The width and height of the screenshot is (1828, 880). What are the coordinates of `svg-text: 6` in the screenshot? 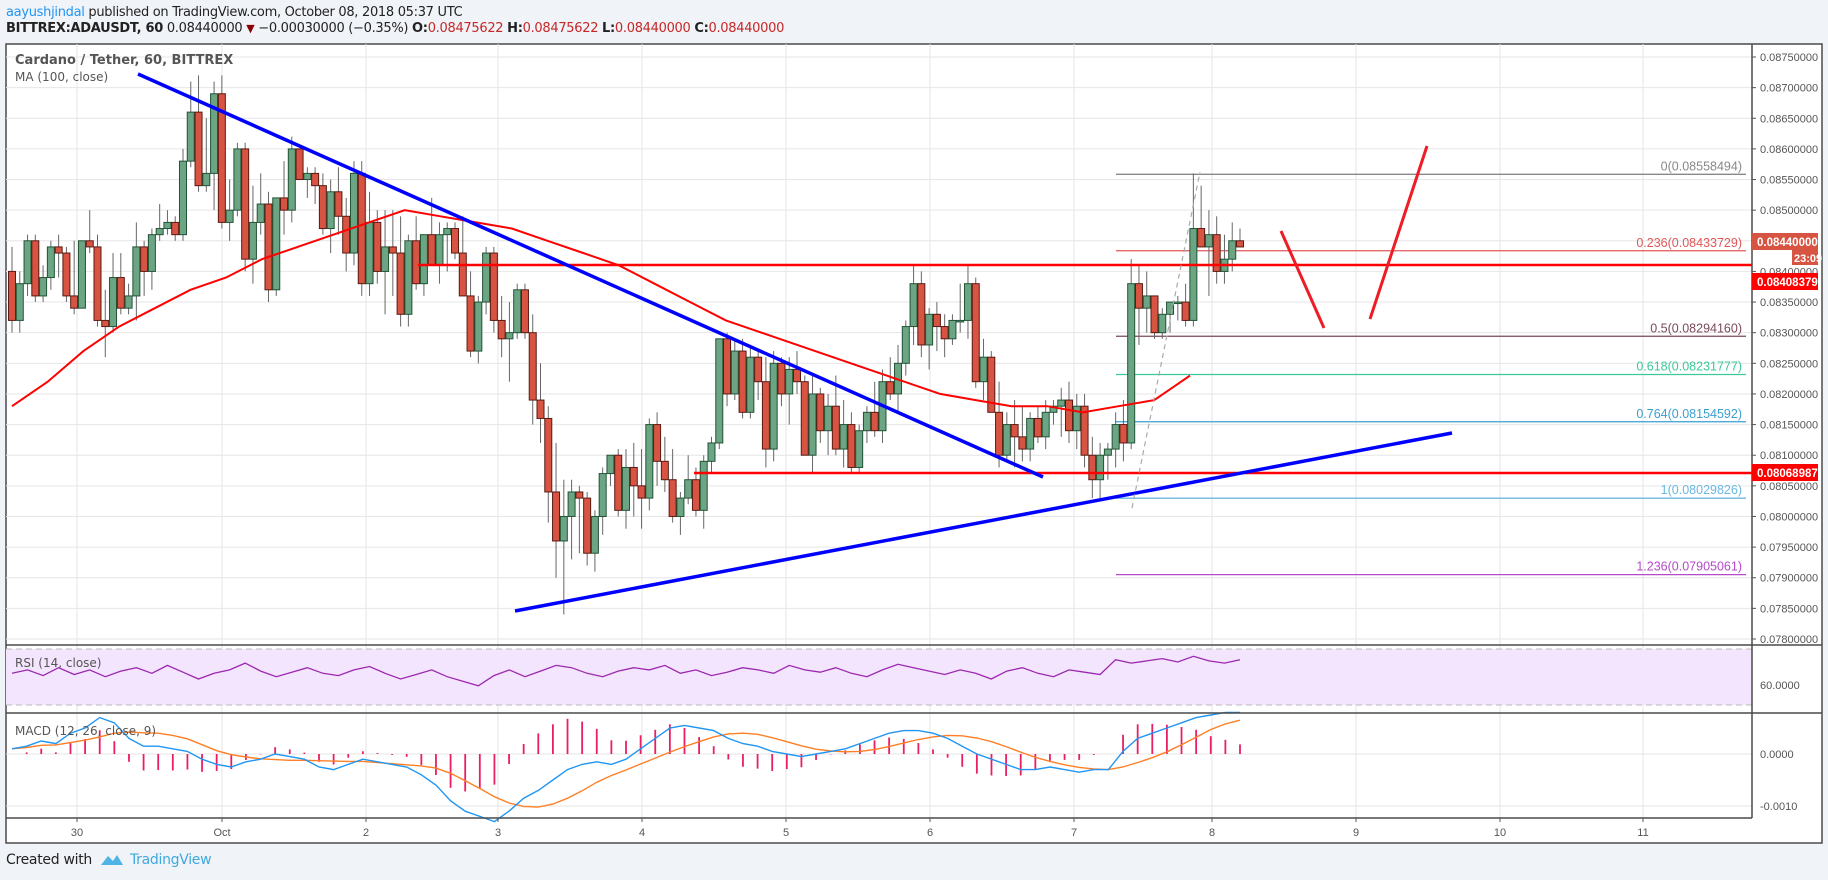 It's located at (930, 833).